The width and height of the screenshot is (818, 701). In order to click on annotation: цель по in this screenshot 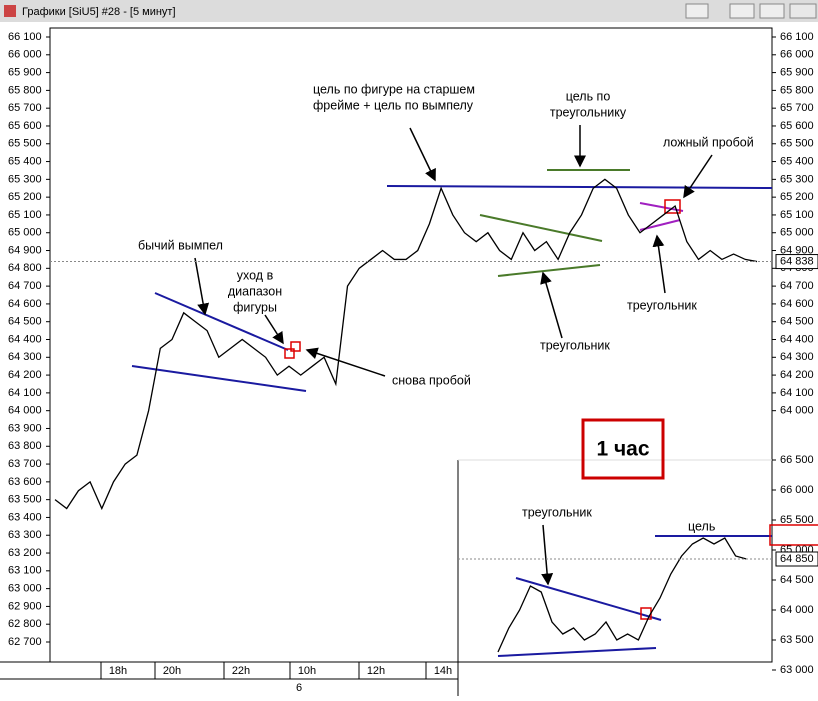, I will do `click(588, 96)`.